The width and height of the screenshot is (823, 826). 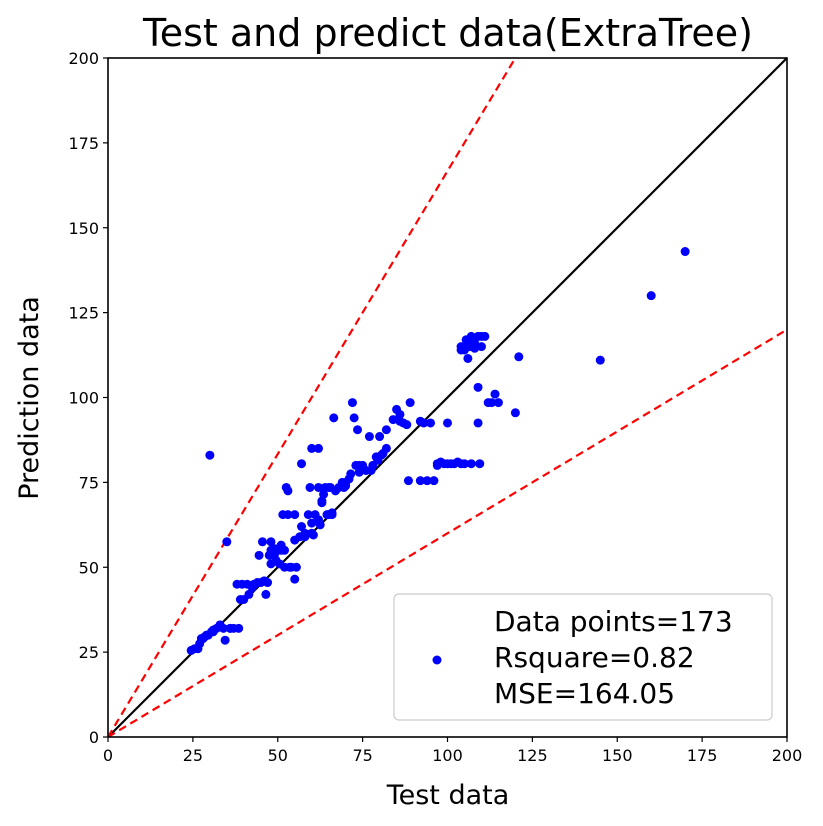 I want to click on y-tick-label: 25, so click(x=89, y=652).